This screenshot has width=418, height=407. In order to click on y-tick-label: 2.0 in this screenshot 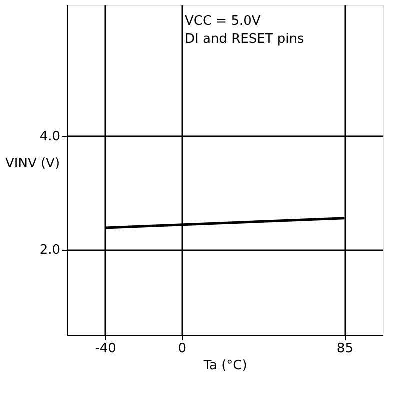, I will do `click(50, 250)`.